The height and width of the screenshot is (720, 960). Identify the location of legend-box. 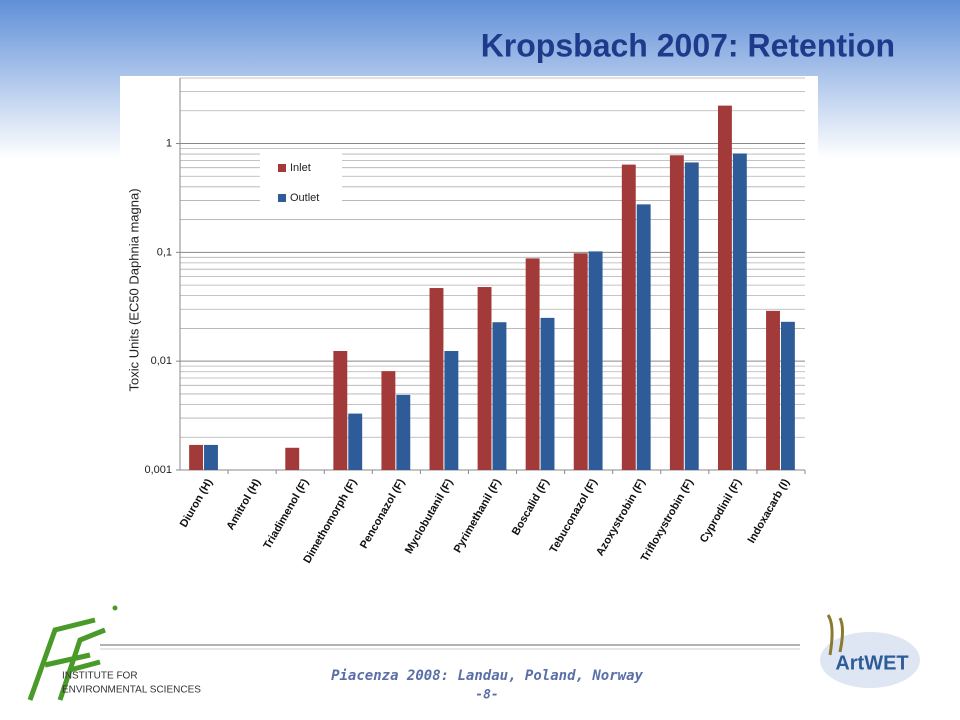
(301, 185).